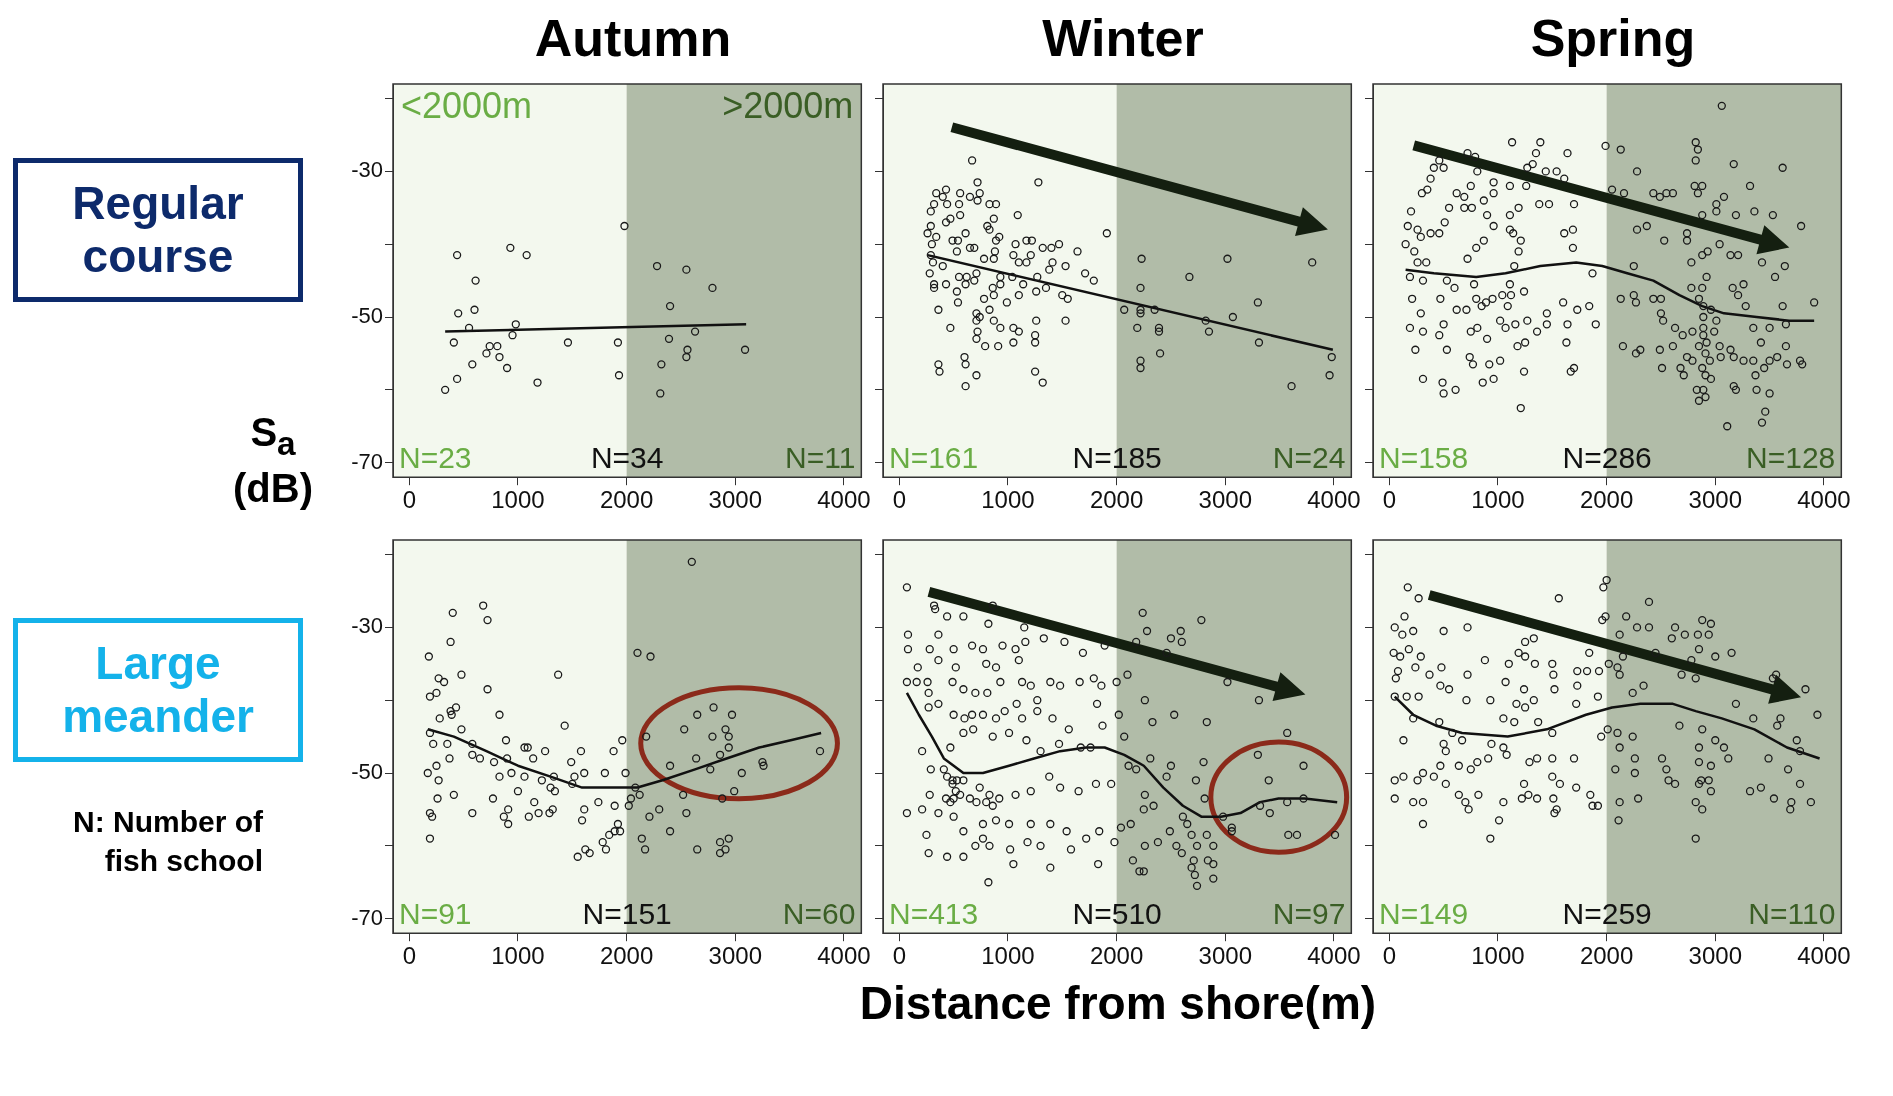  What do you see at coordinates (1309, 458) in the screenshot?
I see `annotation: N=24` at bounding box center [1309, 458].